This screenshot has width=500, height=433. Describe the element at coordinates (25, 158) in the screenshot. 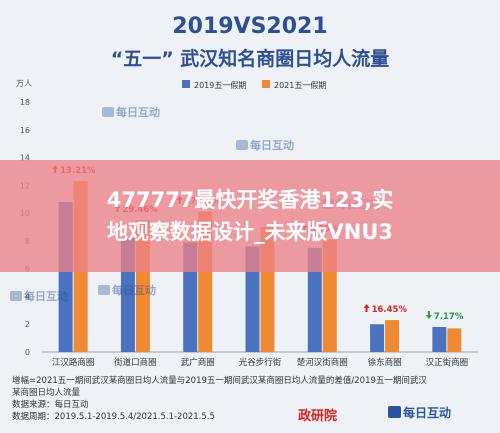

I see `y-tick-label: 14` at that location.